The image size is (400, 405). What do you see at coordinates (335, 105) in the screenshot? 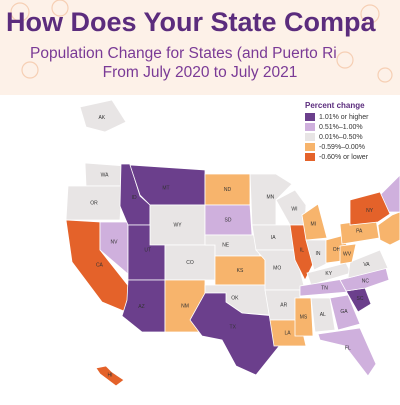
I see `legend-title: Percent change` at bounding box center [335, 105].